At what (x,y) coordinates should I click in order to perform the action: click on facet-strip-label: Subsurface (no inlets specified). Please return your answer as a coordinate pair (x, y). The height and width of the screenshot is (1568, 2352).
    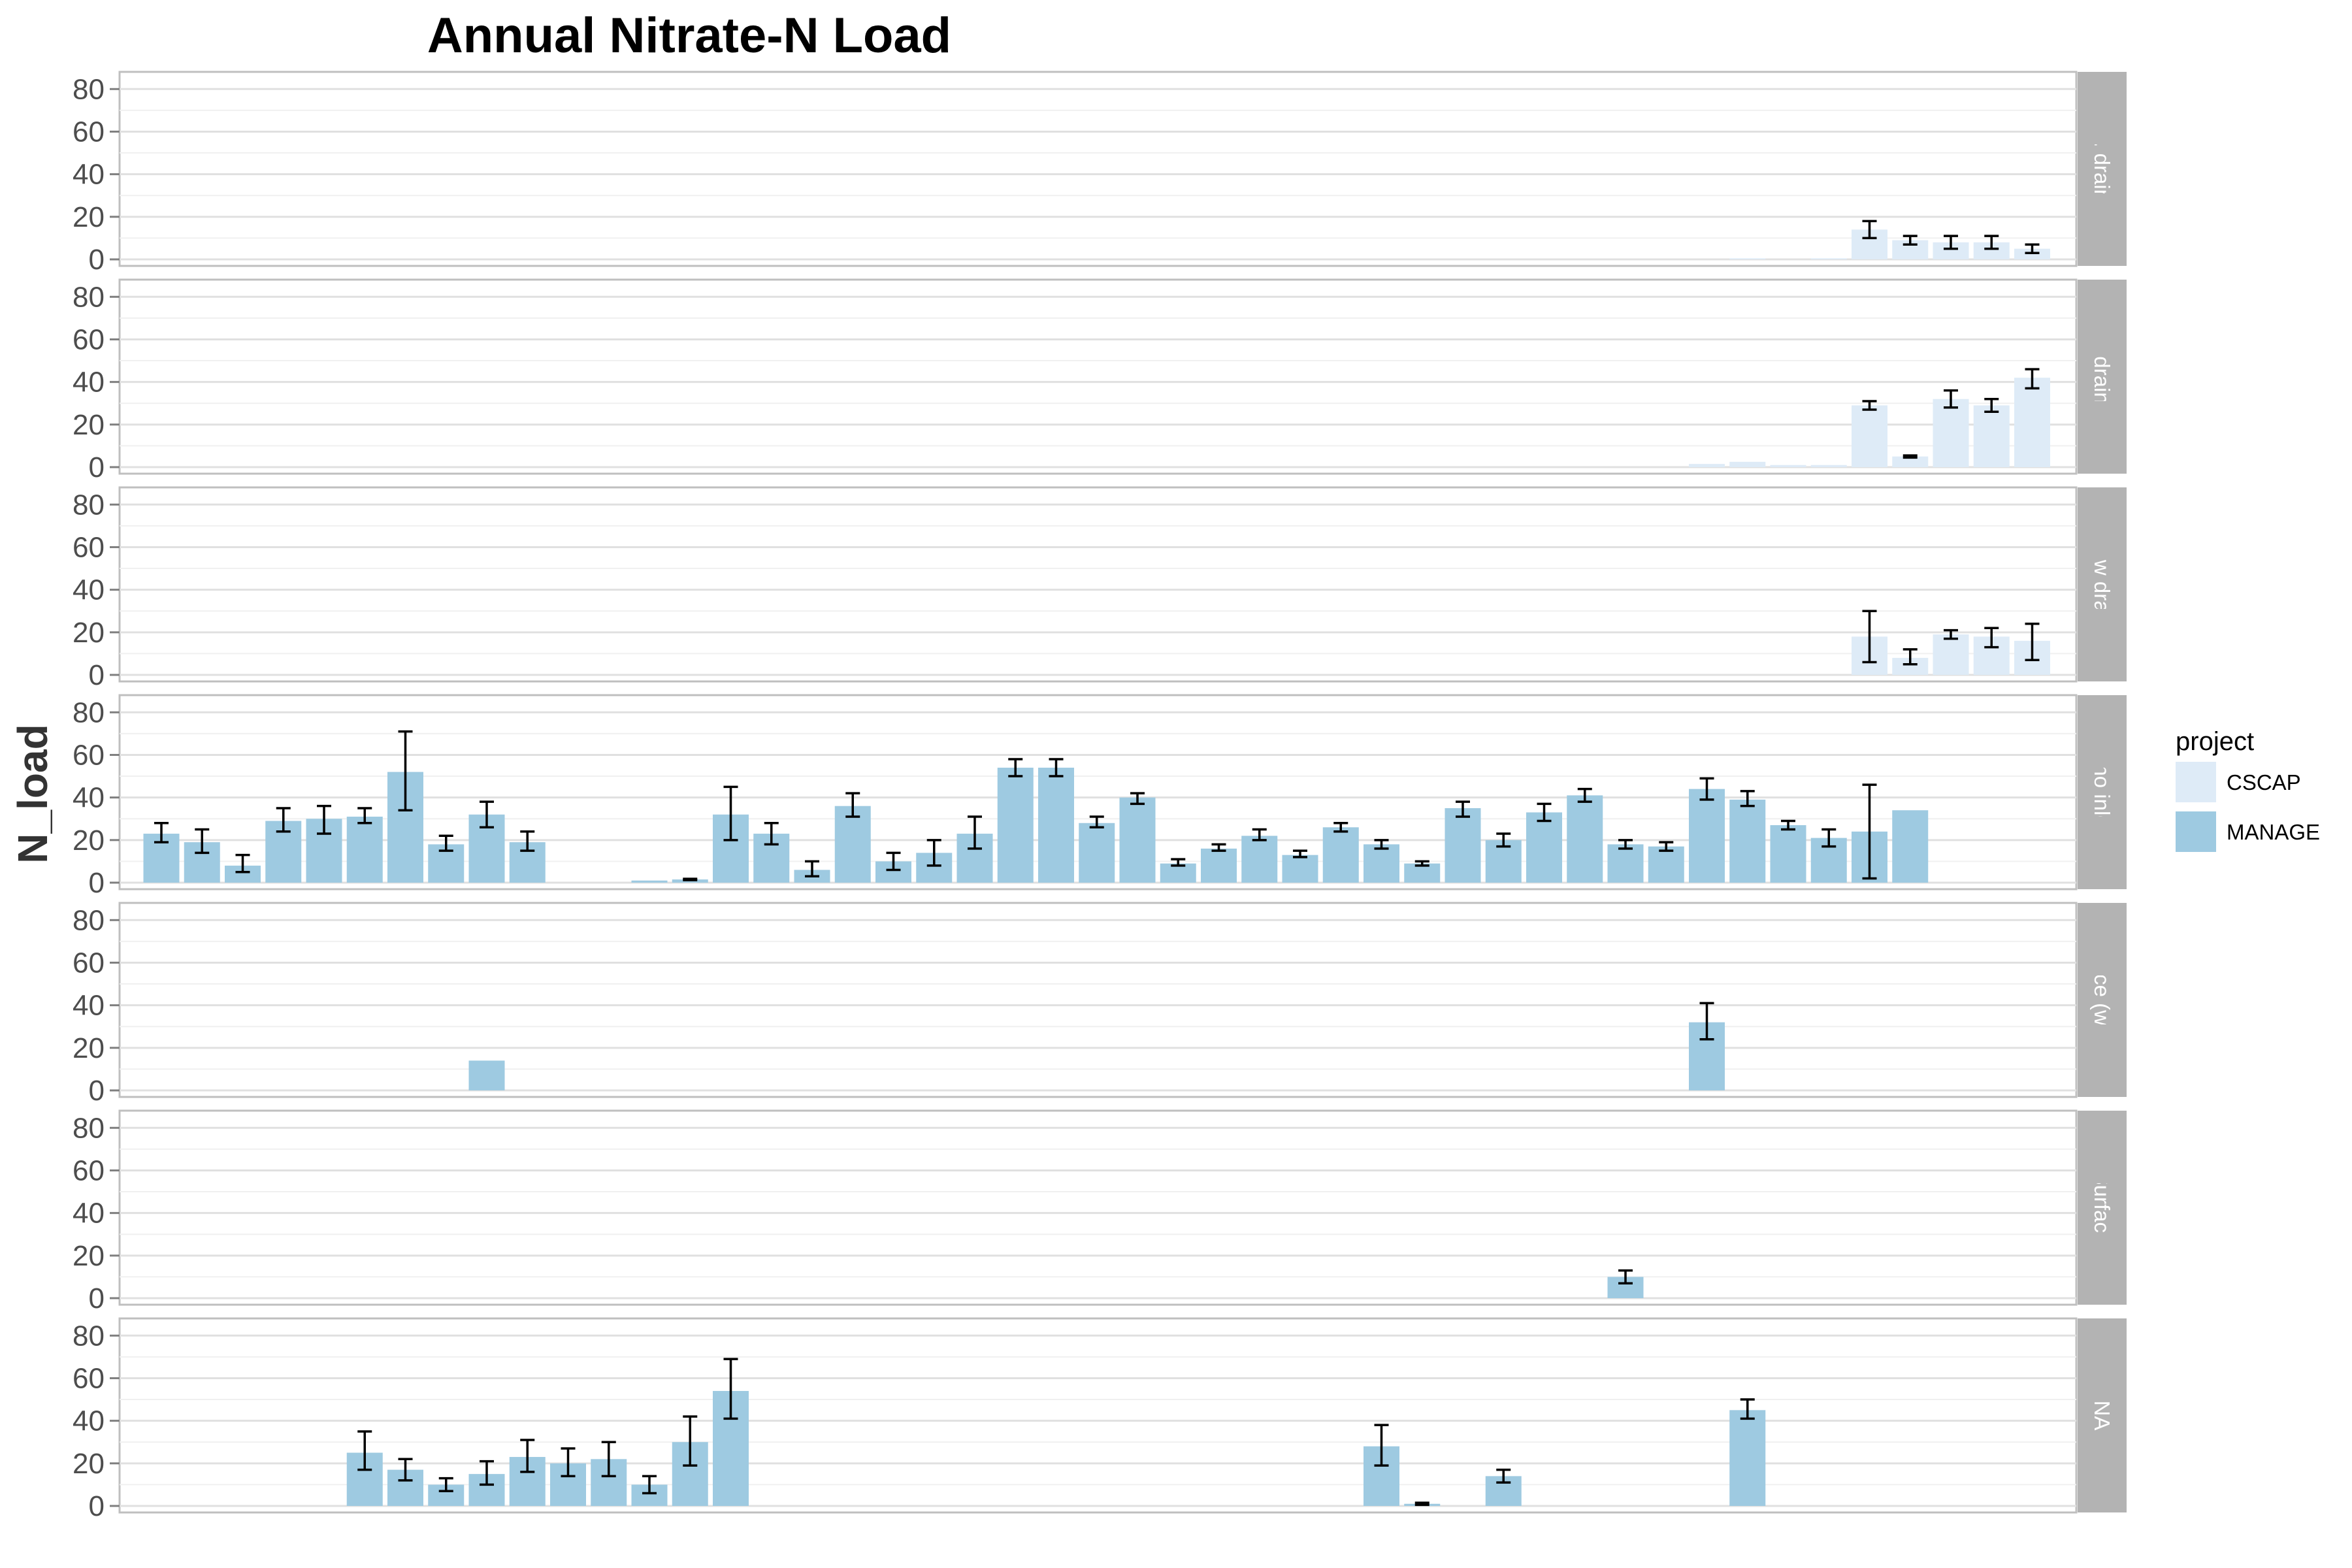
    Looking at the image, I should click on (2102, 792).